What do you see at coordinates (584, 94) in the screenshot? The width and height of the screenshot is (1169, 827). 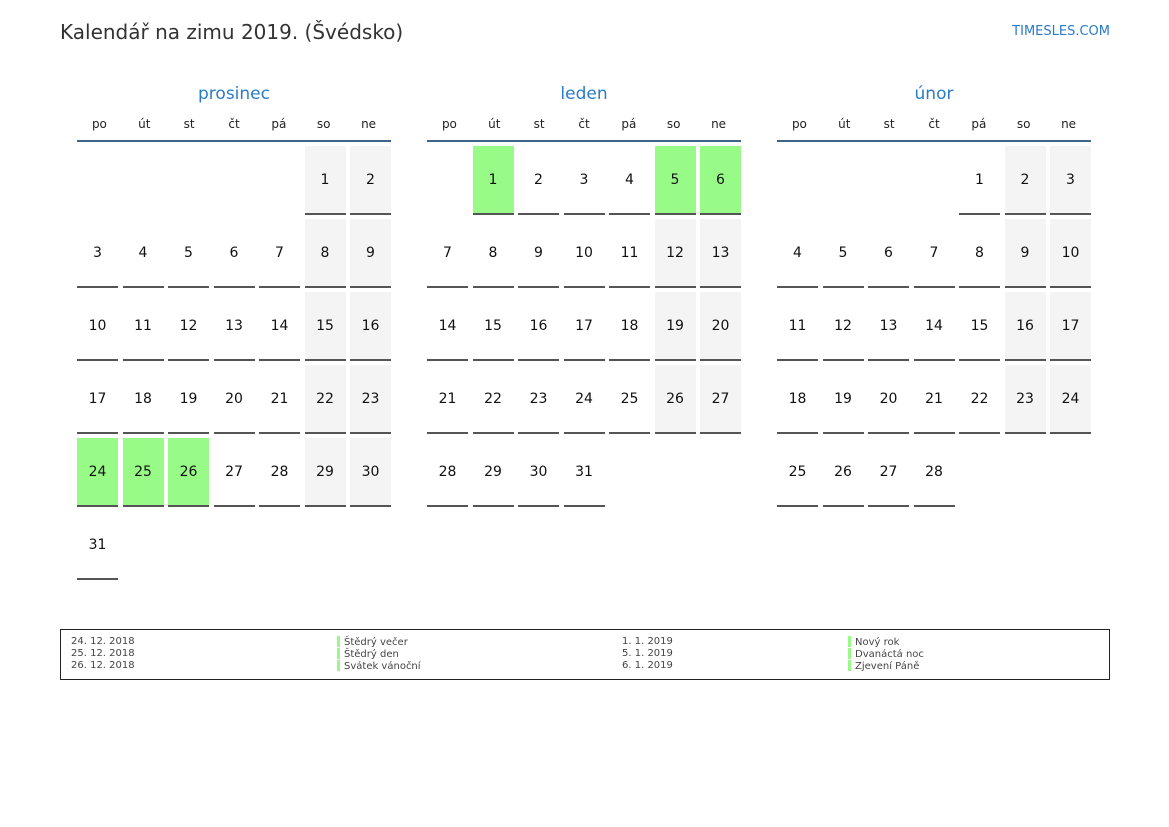 I see `month-name: leden` at bounding box center [584, 94].